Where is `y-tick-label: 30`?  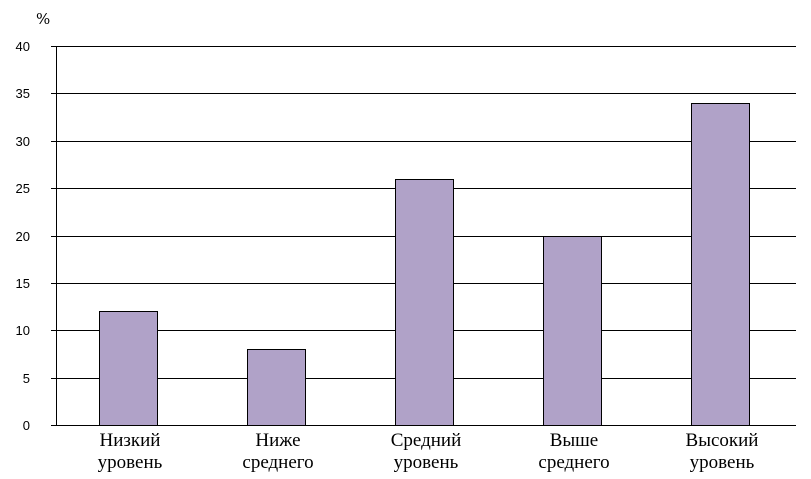 y-tick-label: 30 is located at coordinates (23, 141).